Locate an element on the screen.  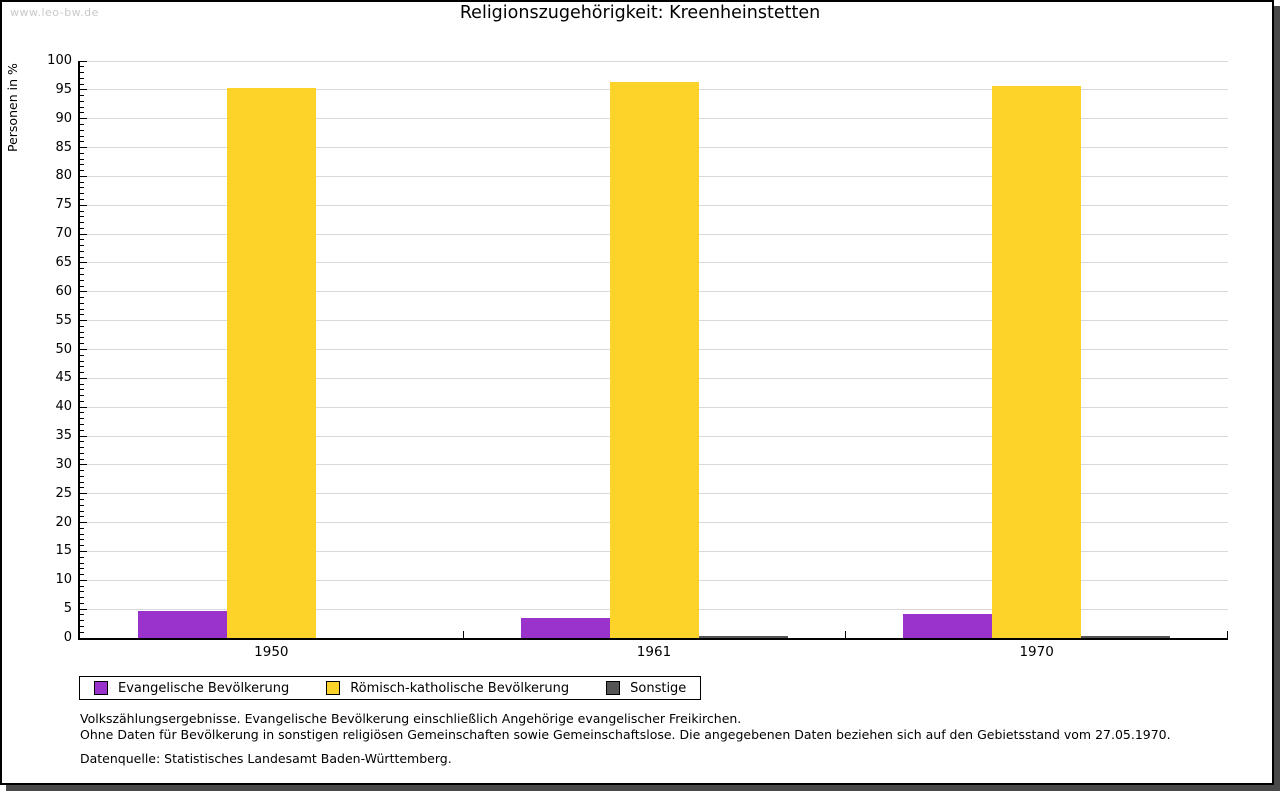
y-tick-label: 75 is located at coordinates (63, 205).